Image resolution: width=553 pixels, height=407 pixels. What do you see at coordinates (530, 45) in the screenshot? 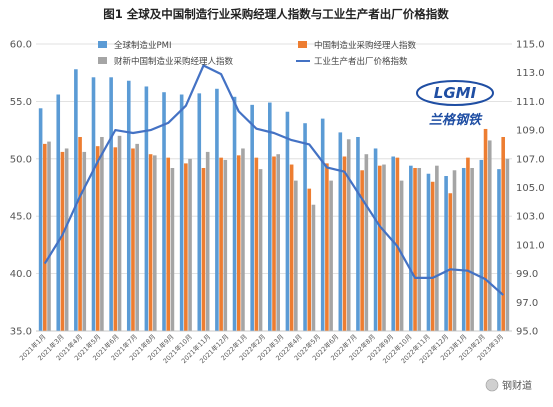
I see `y-right-tick-label: 115.0` at bounding box center [530, 45].